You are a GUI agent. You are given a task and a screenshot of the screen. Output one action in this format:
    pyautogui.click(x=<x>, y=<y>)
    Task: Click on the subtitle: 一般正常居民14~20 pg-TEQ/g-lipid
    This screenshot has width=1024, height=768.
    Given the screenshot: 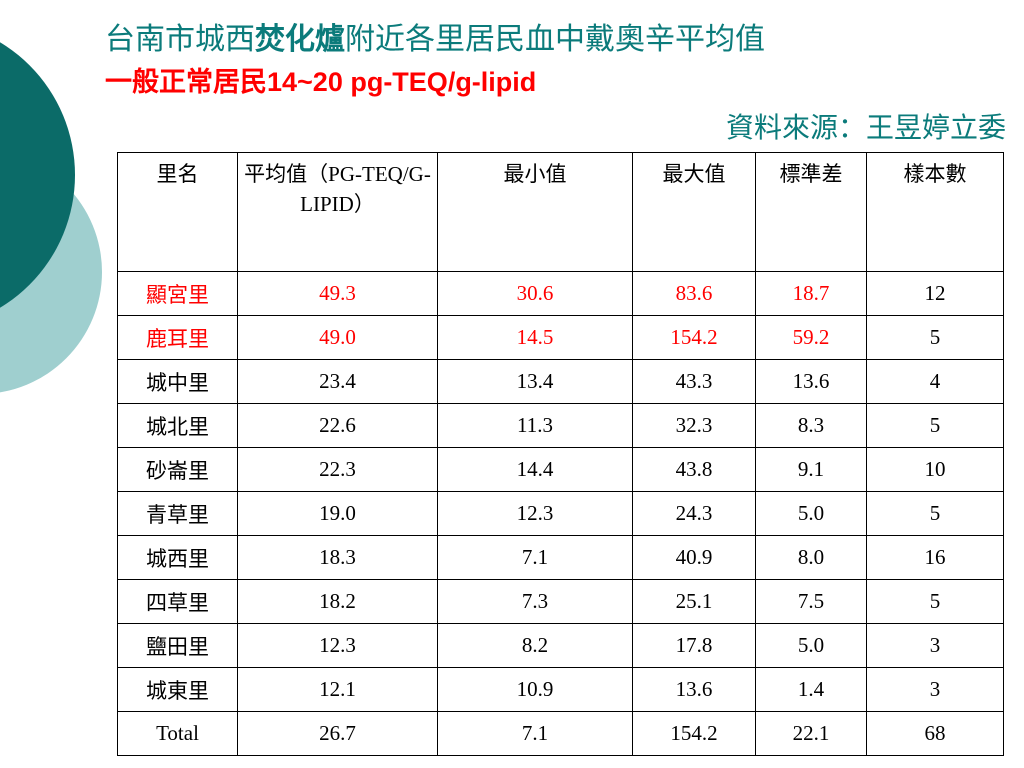 What is the action you would take?
    pyautogui.click(x=321, y=82)
    